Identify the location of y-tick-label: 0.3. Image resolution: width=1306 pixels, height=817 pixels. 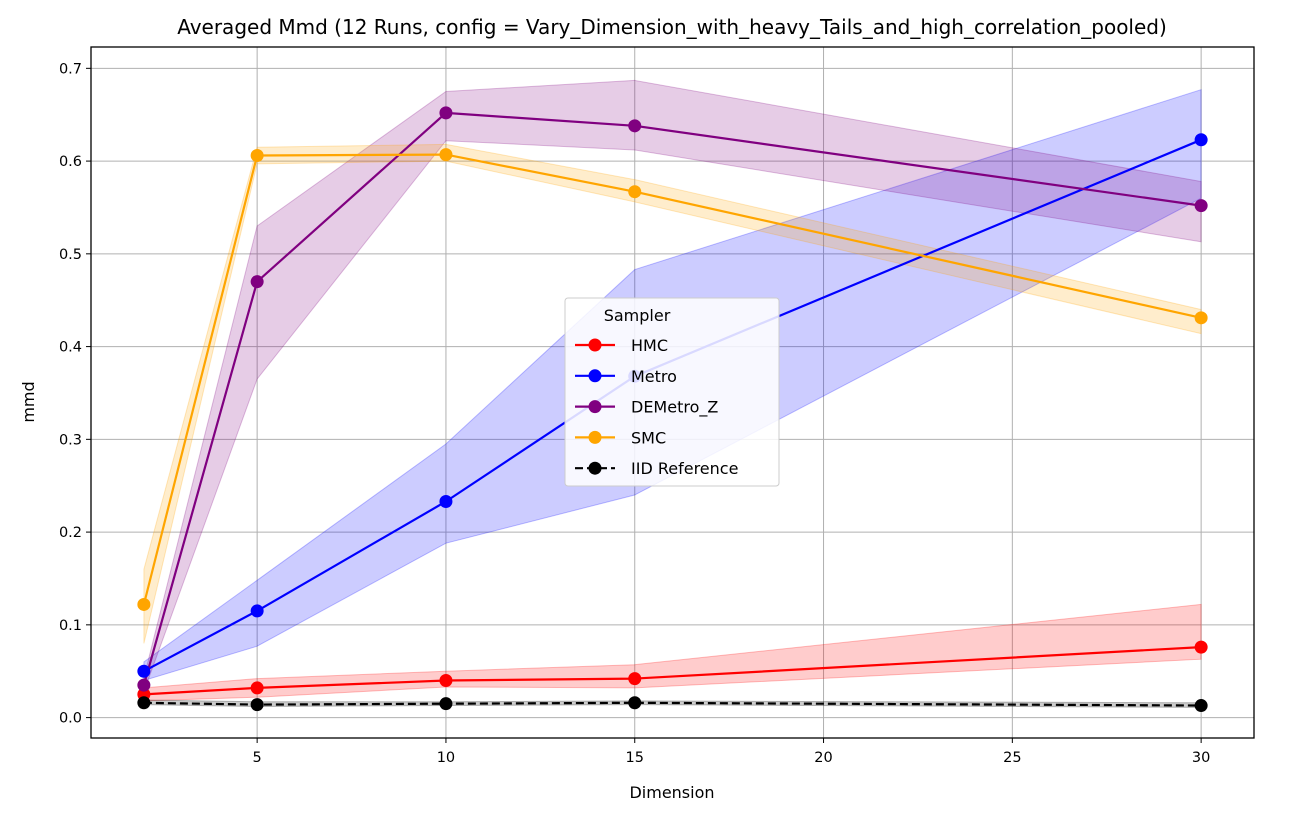
(70, 440).